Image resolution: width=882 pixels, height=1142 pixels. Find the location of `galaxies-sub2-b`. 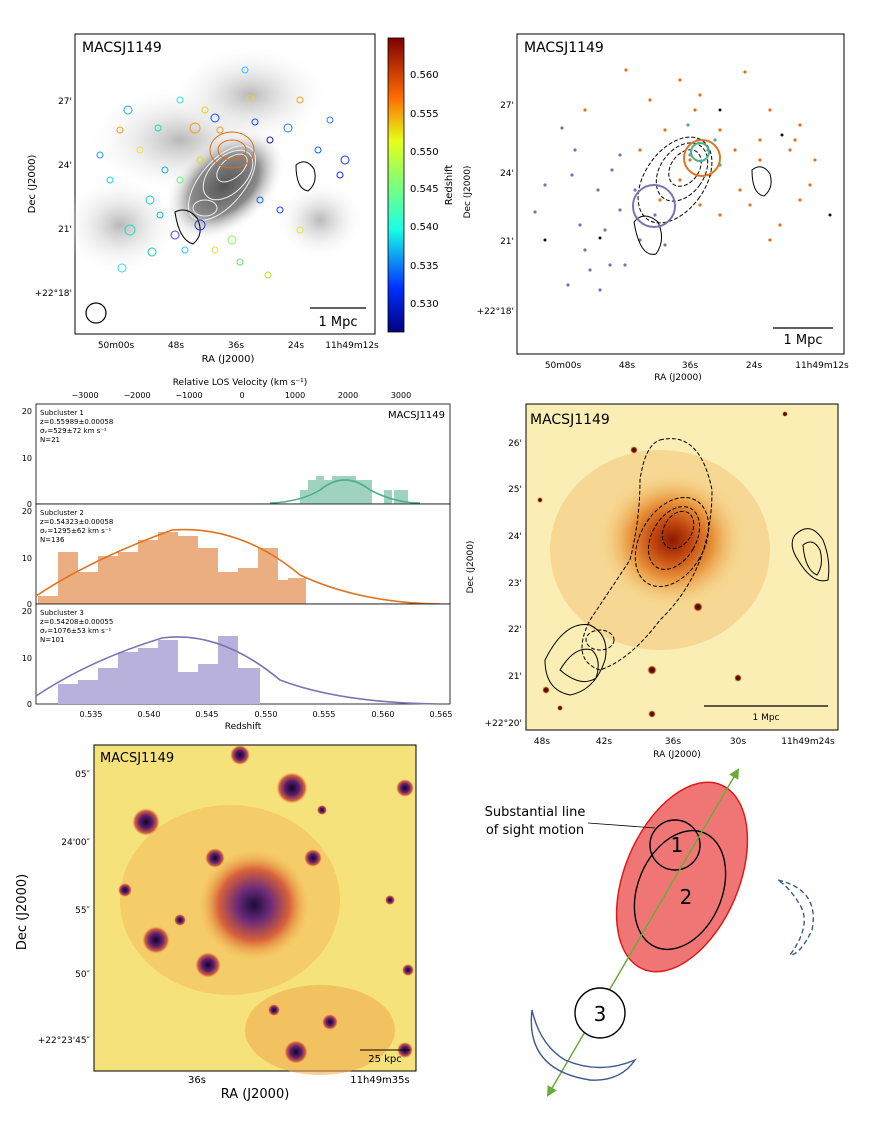

galaxies-sub2-b is located at coordinates (700, 155).